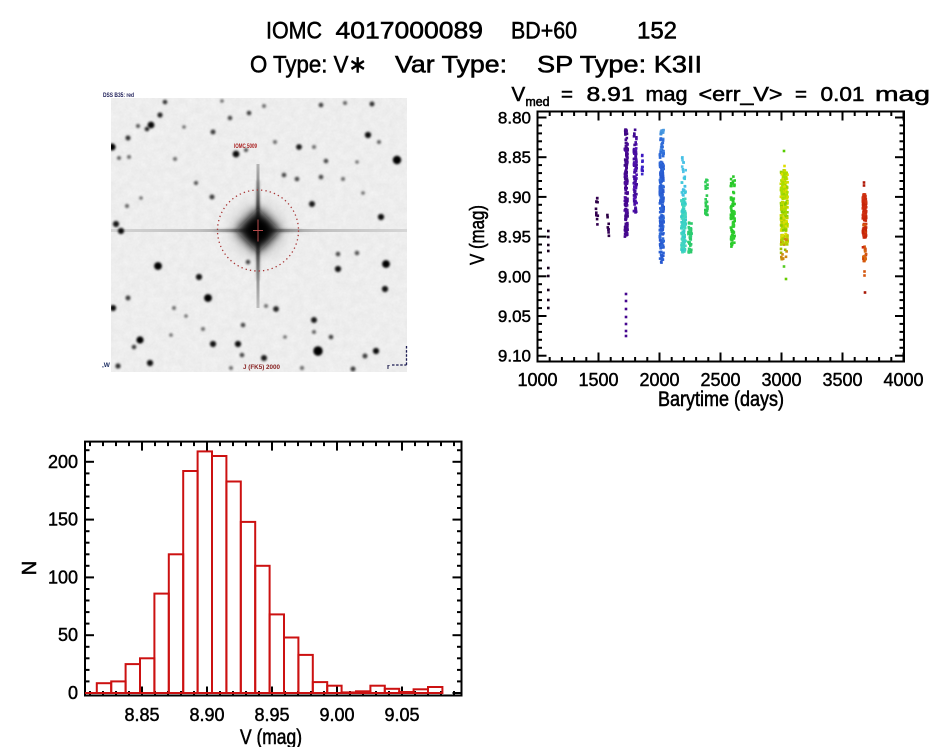 The height and width of the screenshot is (747, 944). Describe the element at coordinates (451, 65) in the screenshot. I see `svg-text: Var Type:` at that location.